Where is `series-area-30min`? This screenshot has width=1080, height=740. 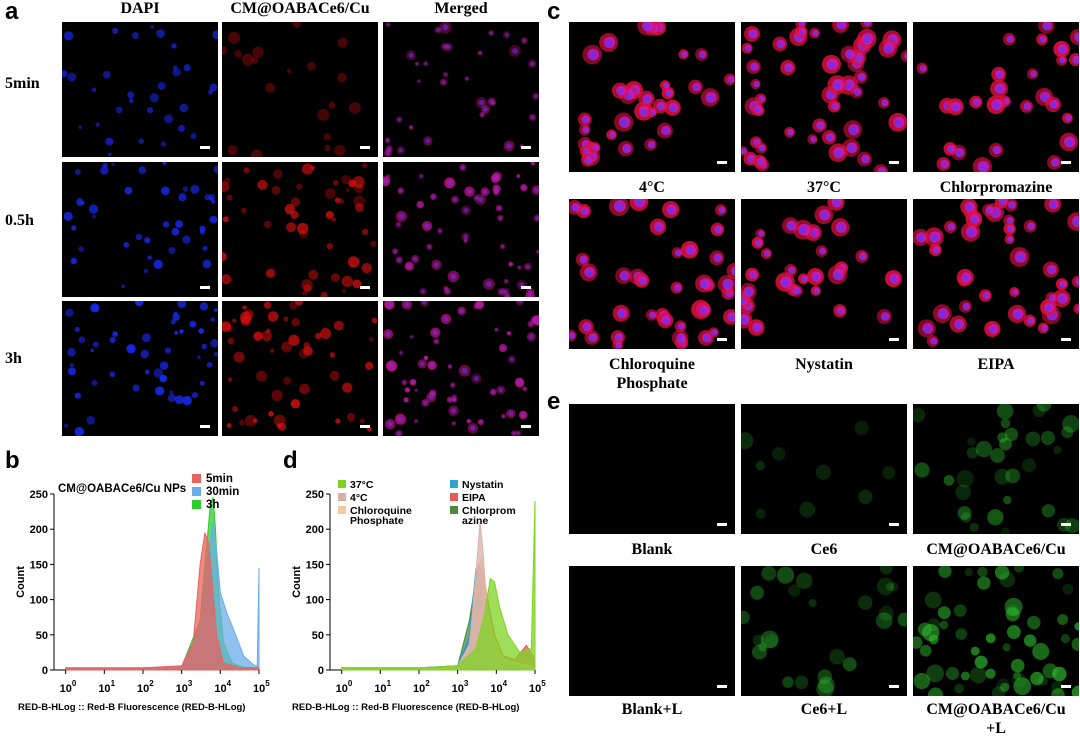
series-area-30min is located at coordinates (162, 596).